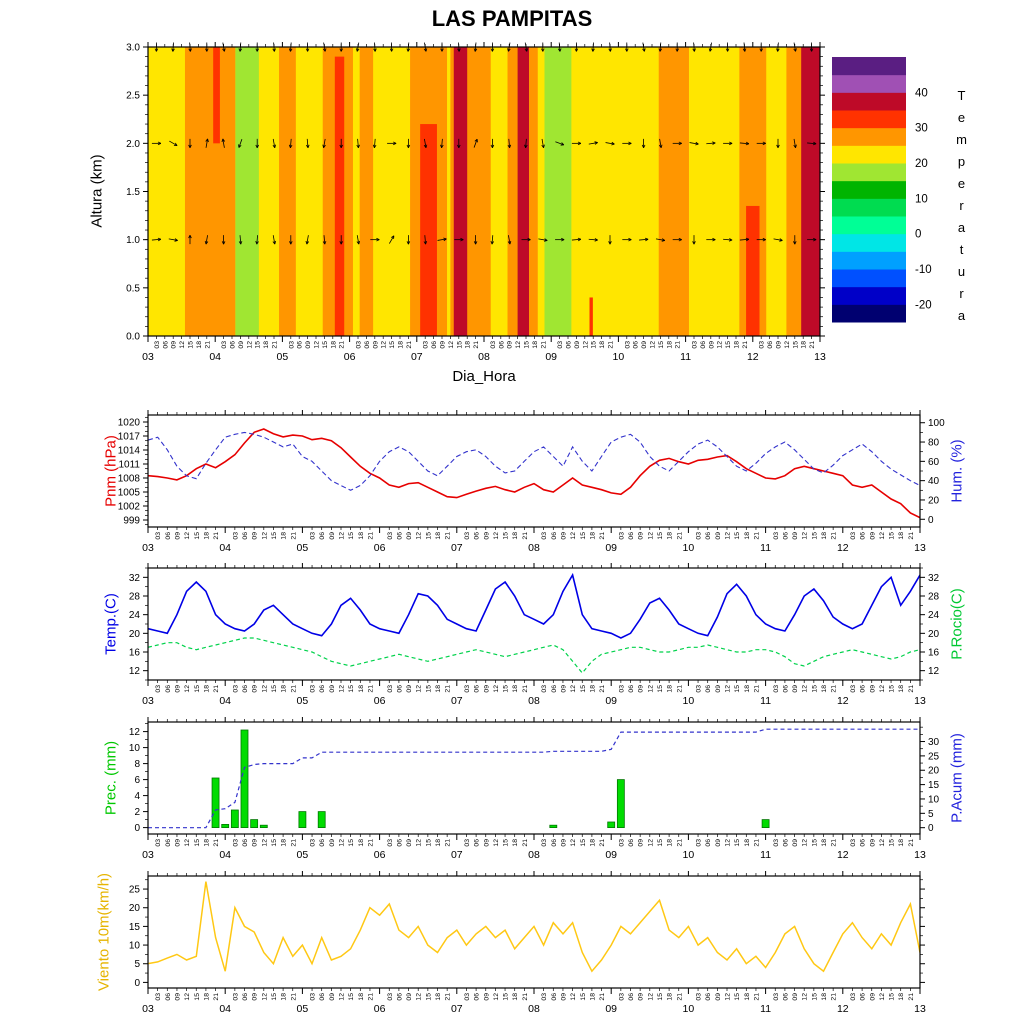 This screenshot has width=1024, height=1024. Describe the element at coordinates (685, 357) in the screenshot. I see `svg-text: 11` at that location.